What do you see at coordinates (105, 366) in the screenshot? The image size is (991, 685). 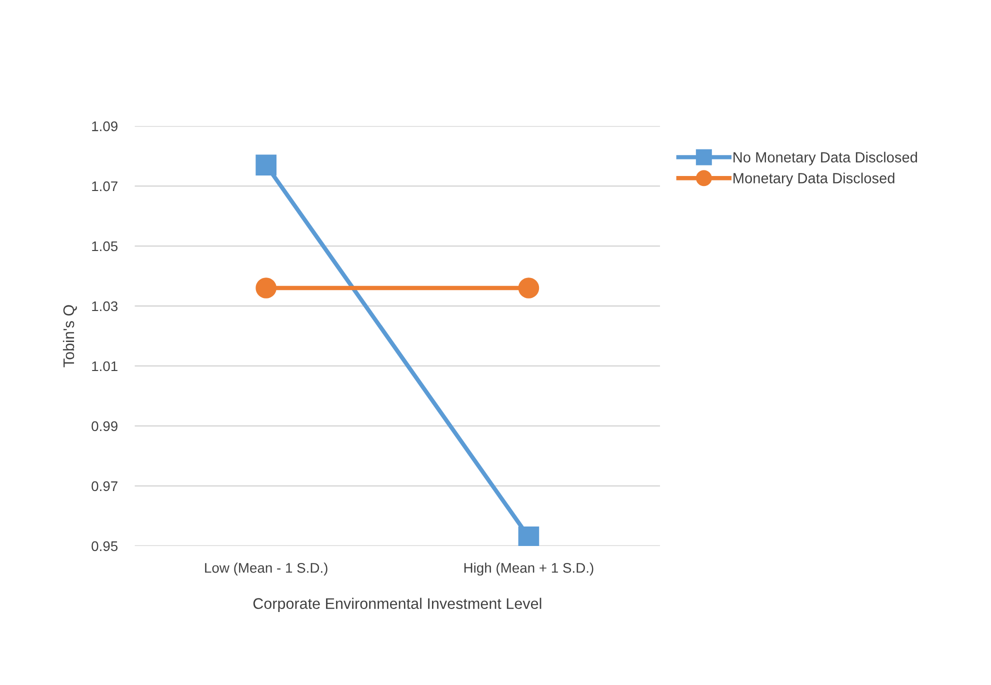 I see `y-tick-label: 1.01` at bounding box center [105, 366].